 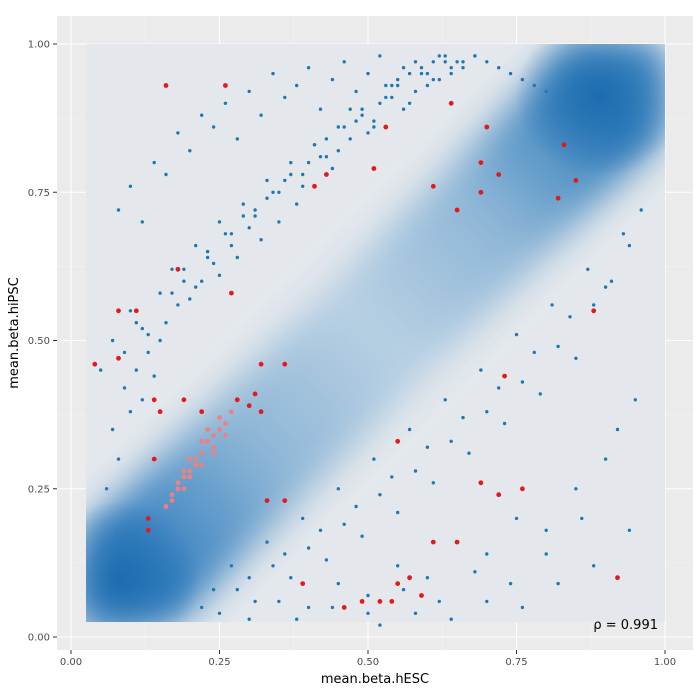 I want to click on y-tick-label: 0.00, so click(x=39, y=638).